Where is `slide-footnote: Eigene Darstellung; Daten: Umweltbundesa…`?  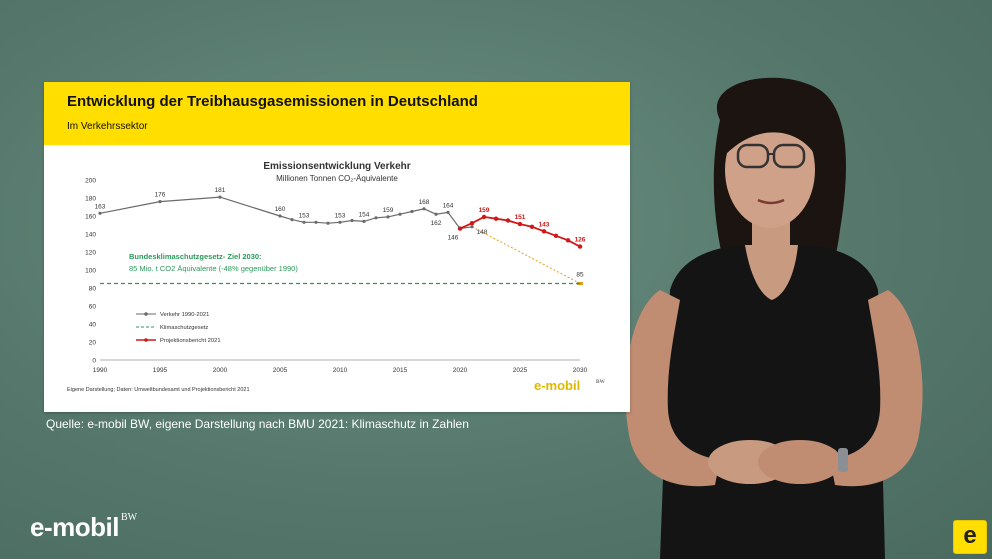 slide-footnote: Eigene Darstellung; Daten: Umweltbundesa… is located at coordinates (158, 390).